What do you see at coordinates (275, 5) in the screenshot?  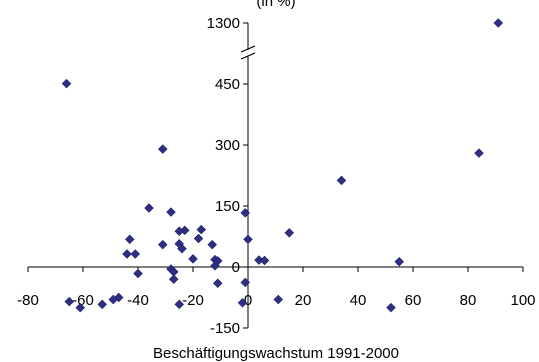 I see `chart-title: (in %)` at bounding box center [275, 5].